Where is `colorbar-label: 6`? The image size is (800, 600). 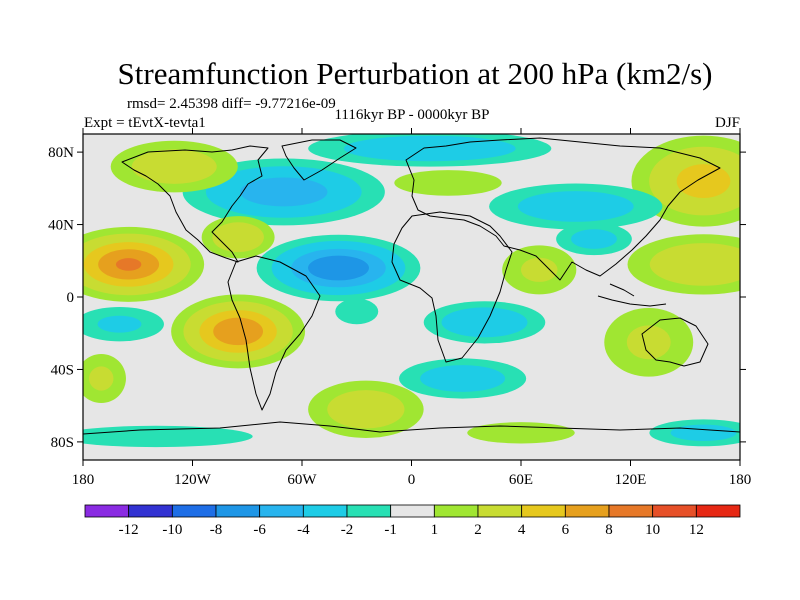
colorbar-label: 6 is located at coordinates (566, 530).